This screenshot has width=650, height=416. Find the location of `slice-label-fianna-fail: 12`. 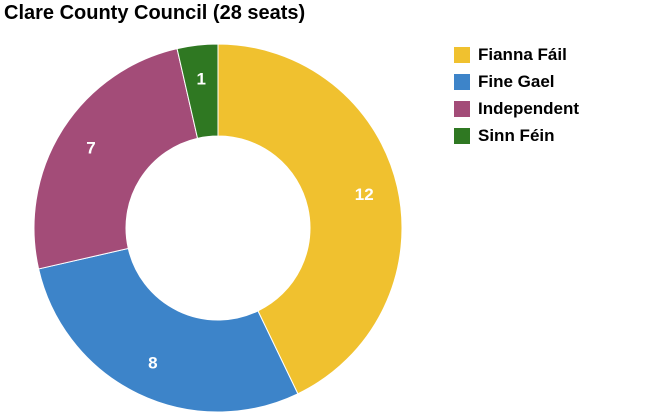

slice-label-fianna-fail: 12 is located at coordinates (364, 194).